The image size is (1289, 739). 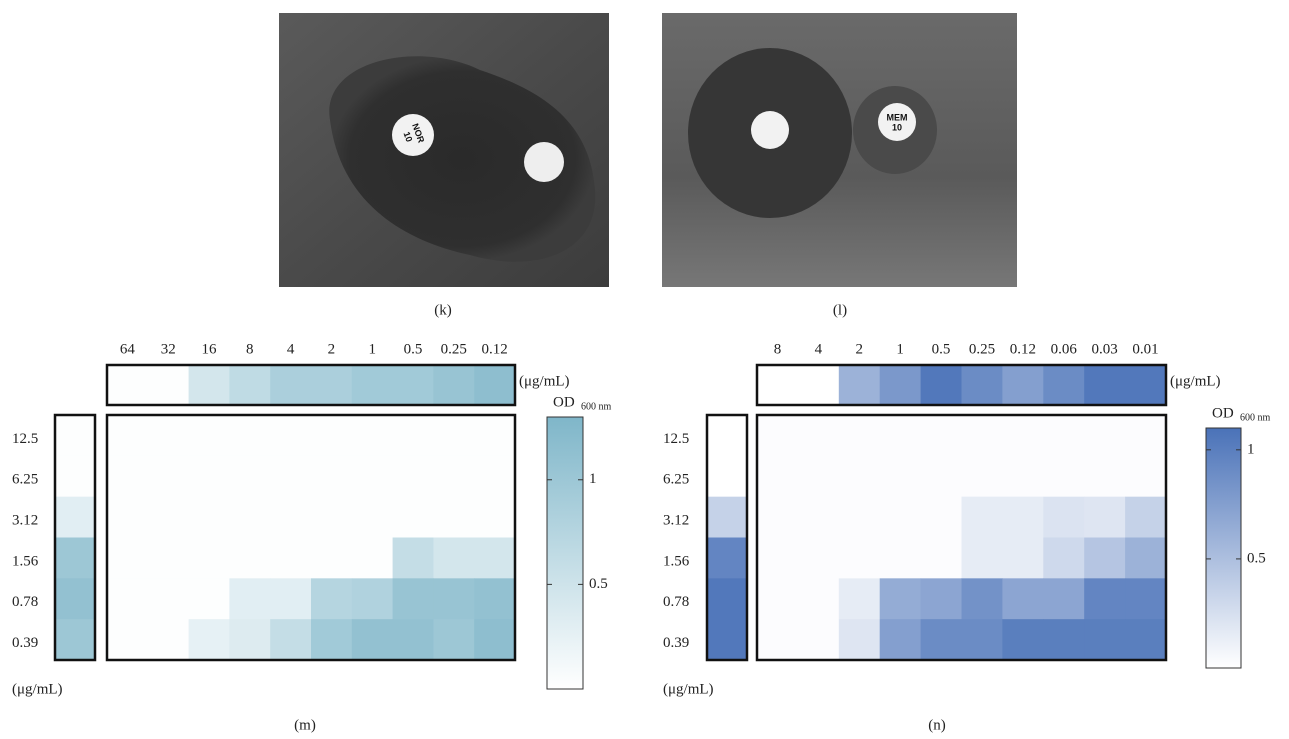 I want to click on x-unit-label: (μg/mL), so click(x=544, y=381).